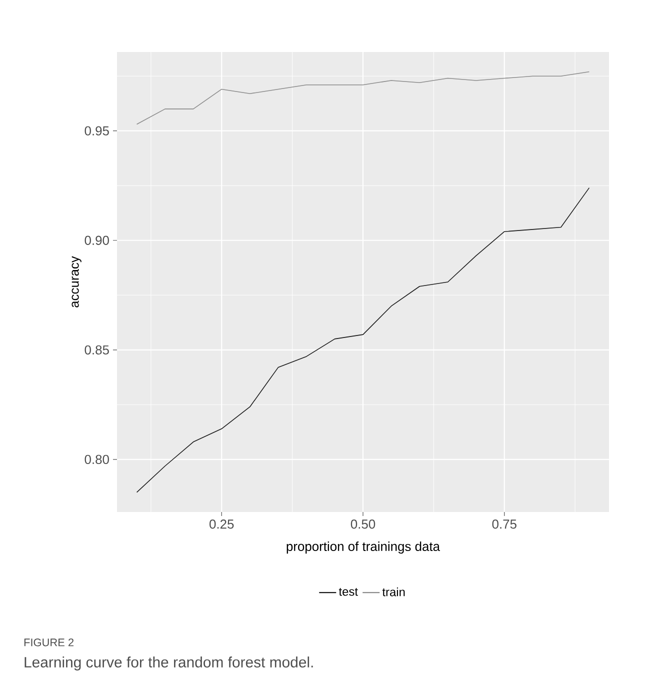  I want to click on legend-label: train, so click(393, 591).